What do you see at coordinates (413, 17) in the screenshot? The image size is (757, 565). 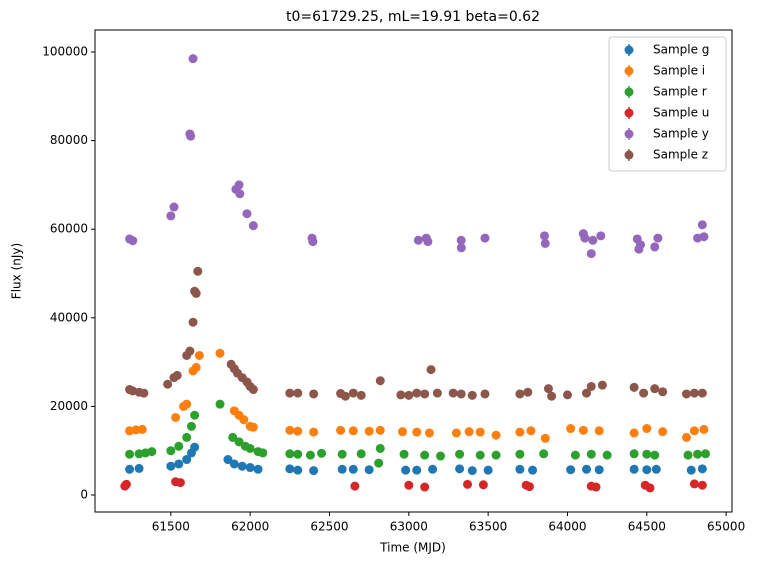 I see `chart-title: t0=61729.25, mL=19.91 beta=0.62` at bounding box center [413, 17].